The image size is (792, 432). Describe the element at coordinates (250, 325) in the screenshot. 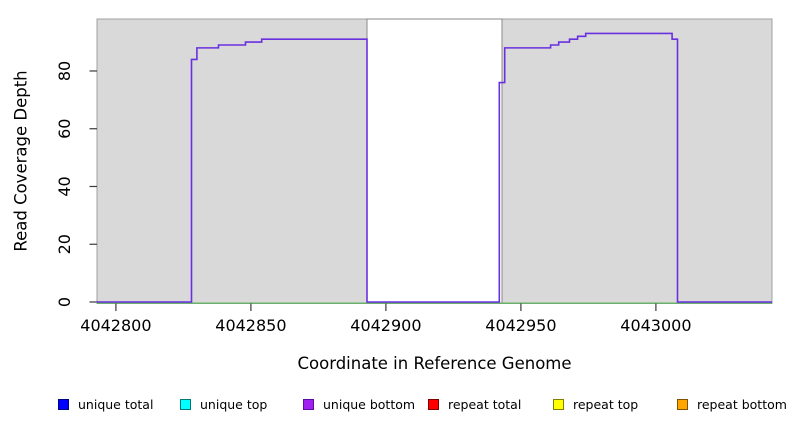

I see `x-tick-label: 4042850` at that location.